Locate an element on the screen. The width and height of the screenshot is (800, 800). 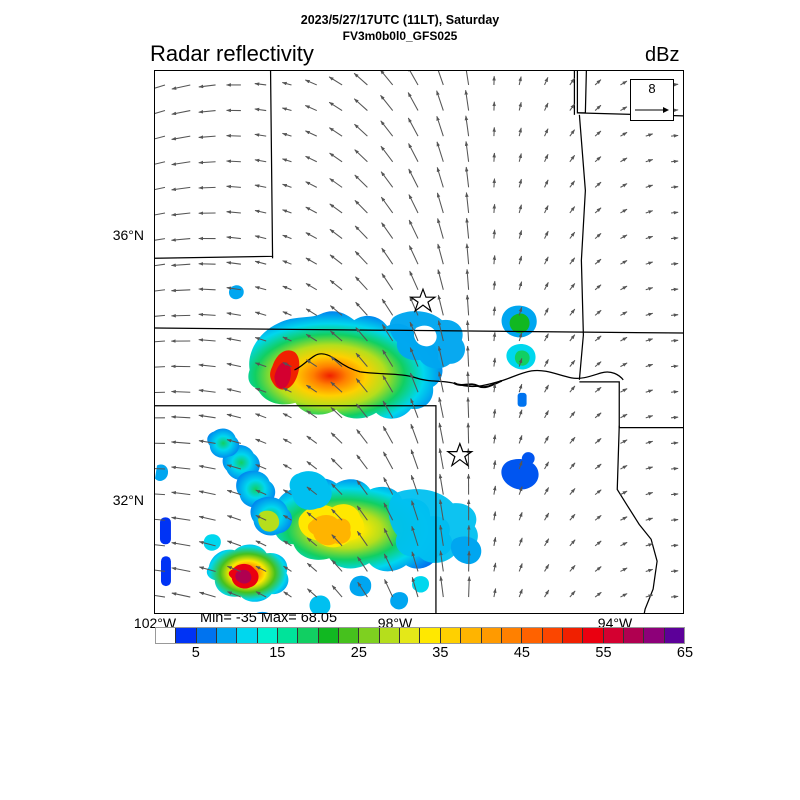
colorbar is located at coordinates (420, 635).